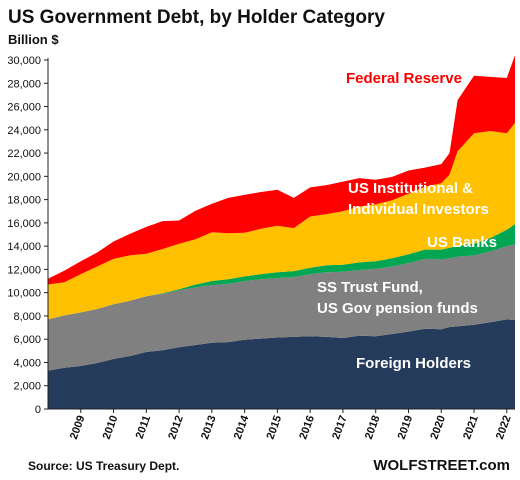 Image resolution: width=520 pixels, height=480 pixels. What do you see at coordinates (78, 427) in the screenshot?
I see `x-tick-label: 2009` at bounding box center [78, 427].